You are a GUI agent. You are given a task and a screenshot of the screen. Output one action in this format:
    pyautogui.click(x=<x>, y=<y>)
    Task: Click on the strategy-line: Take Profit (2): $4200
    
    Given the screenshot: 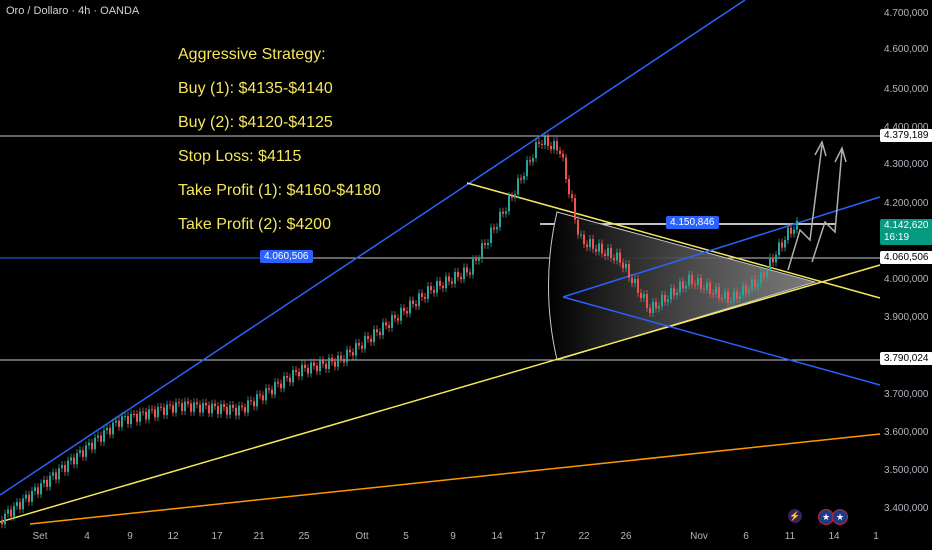 What is the action you would take?
    pyautogui.click(x=254, y=224)
    